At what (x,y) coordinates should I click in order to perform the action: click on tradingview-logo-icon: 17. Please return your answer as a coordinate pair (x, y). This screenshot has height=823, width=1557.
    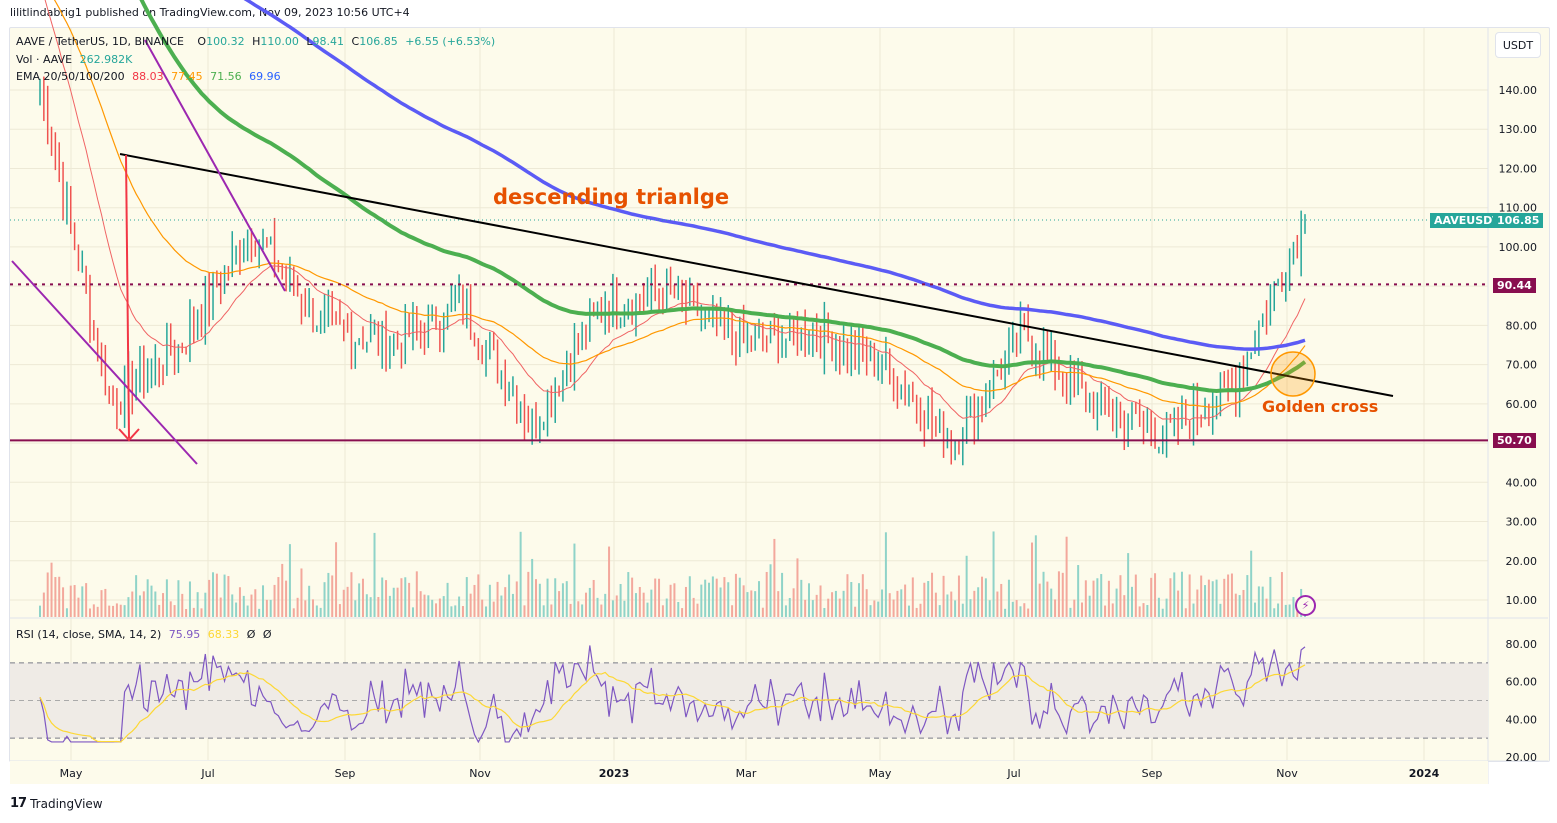
    Looking at the image, I should click on (18, 803).